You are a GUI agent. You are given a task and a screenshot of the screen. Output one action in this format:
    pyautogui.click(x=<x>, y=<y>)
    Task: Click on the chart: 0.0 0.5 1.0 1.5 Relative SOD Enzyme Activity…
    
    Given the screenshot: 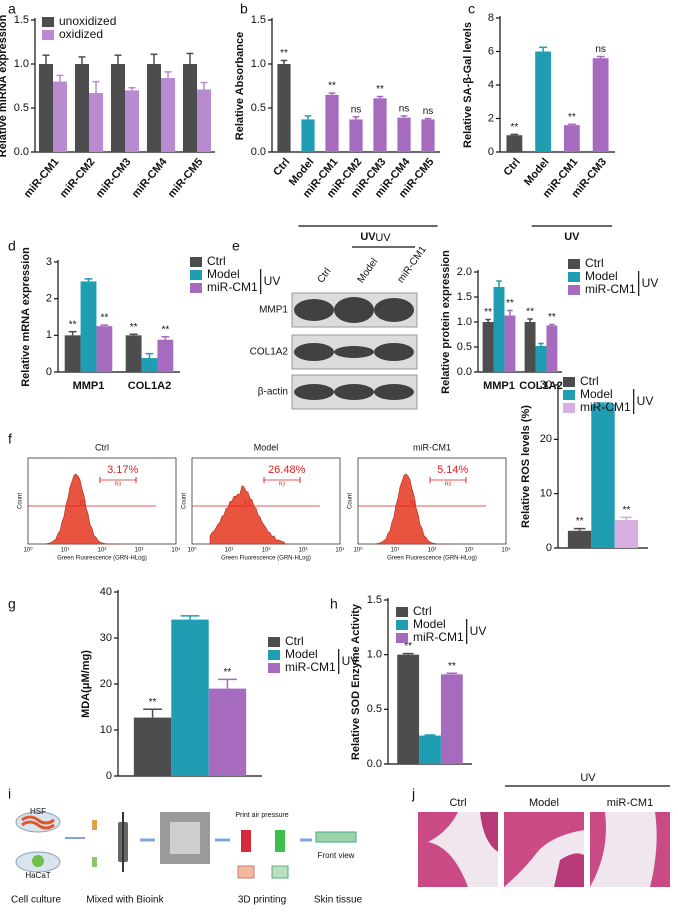 What is the action you would take?
    pyautogui.click(x=418, y=682)
    